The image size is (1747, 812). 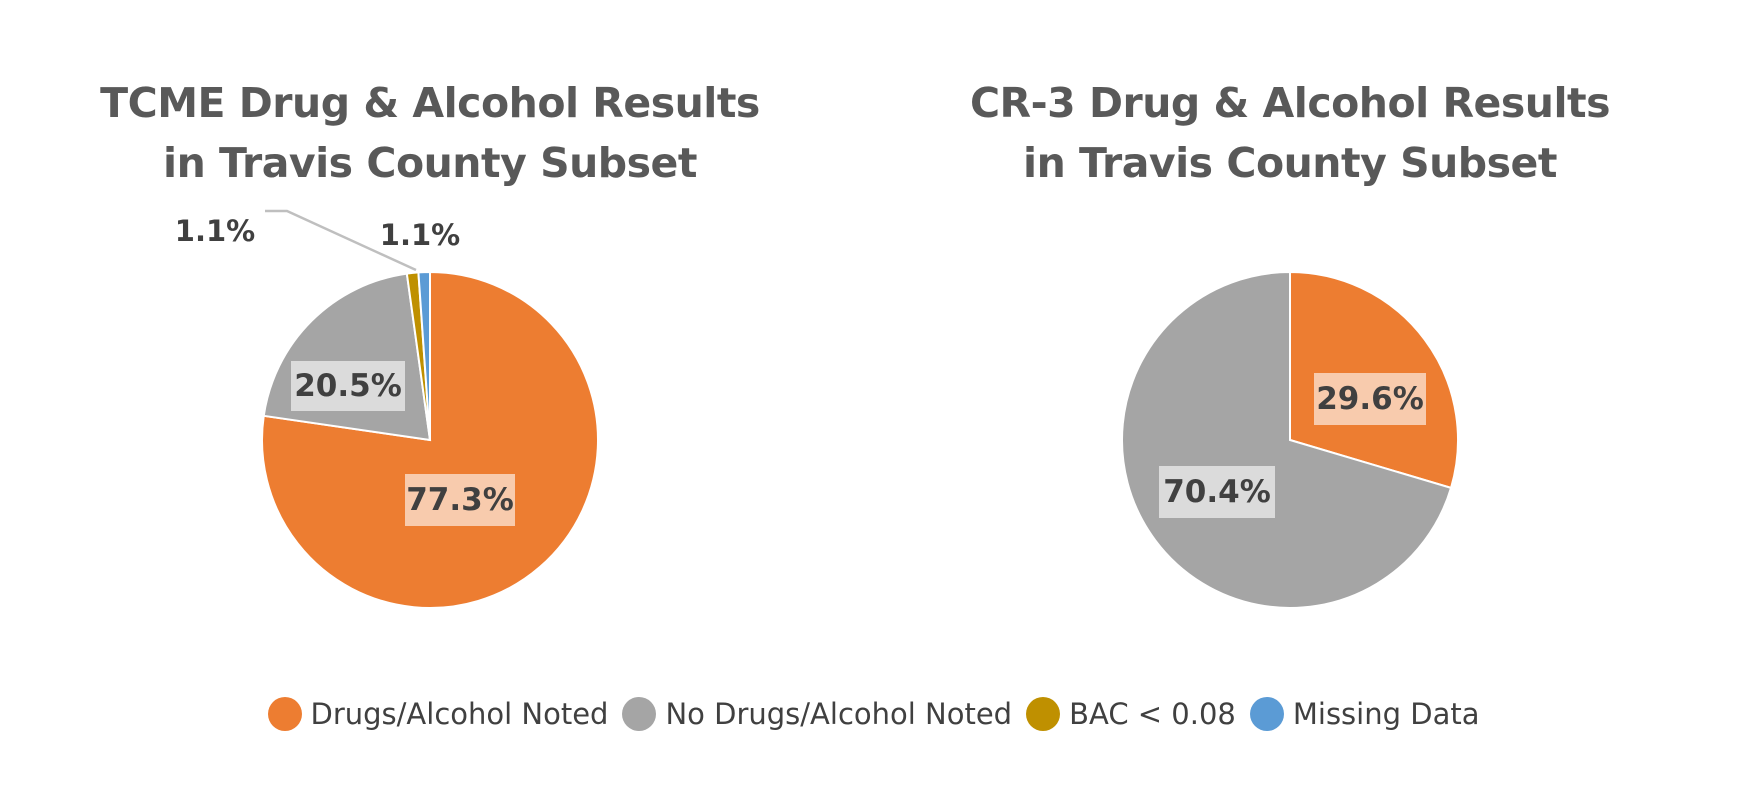 I want to click on data-label-no-drugs-alcohol-noted: 20.5%, so click(x=348, y=386).